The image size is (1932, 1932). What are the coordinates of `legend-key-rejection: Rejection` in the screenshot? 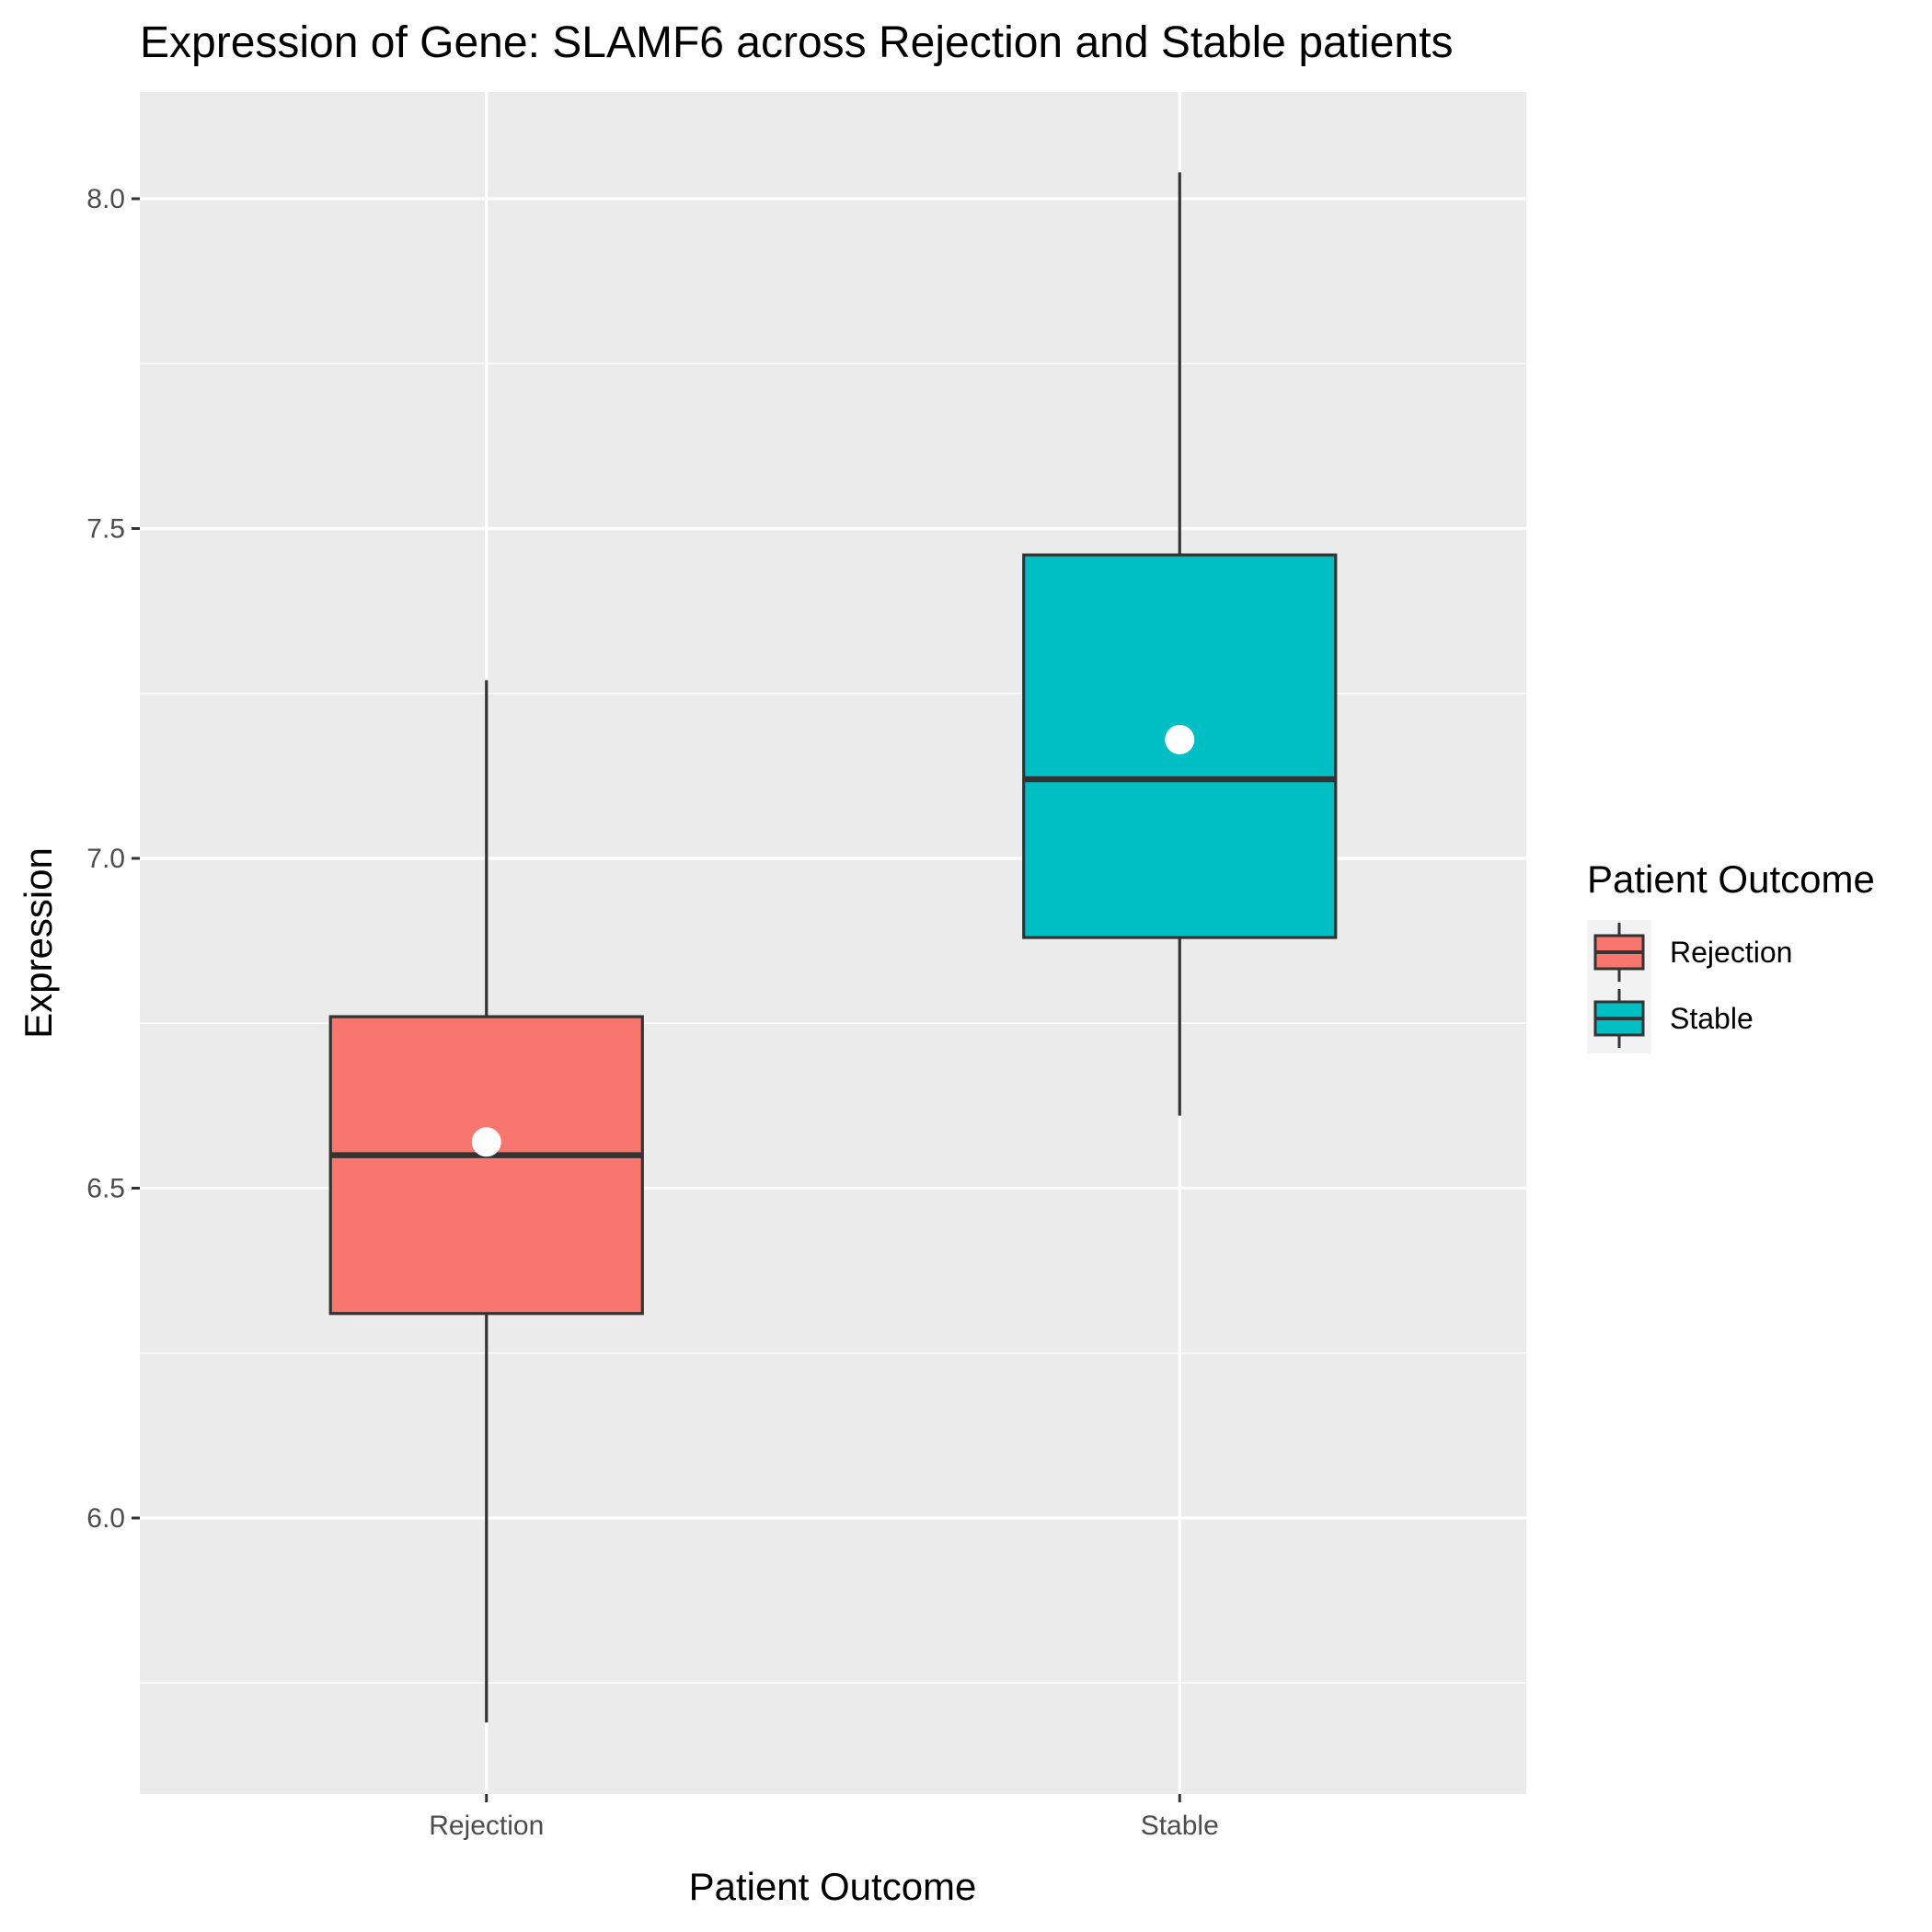 It's located at (1692, 952).